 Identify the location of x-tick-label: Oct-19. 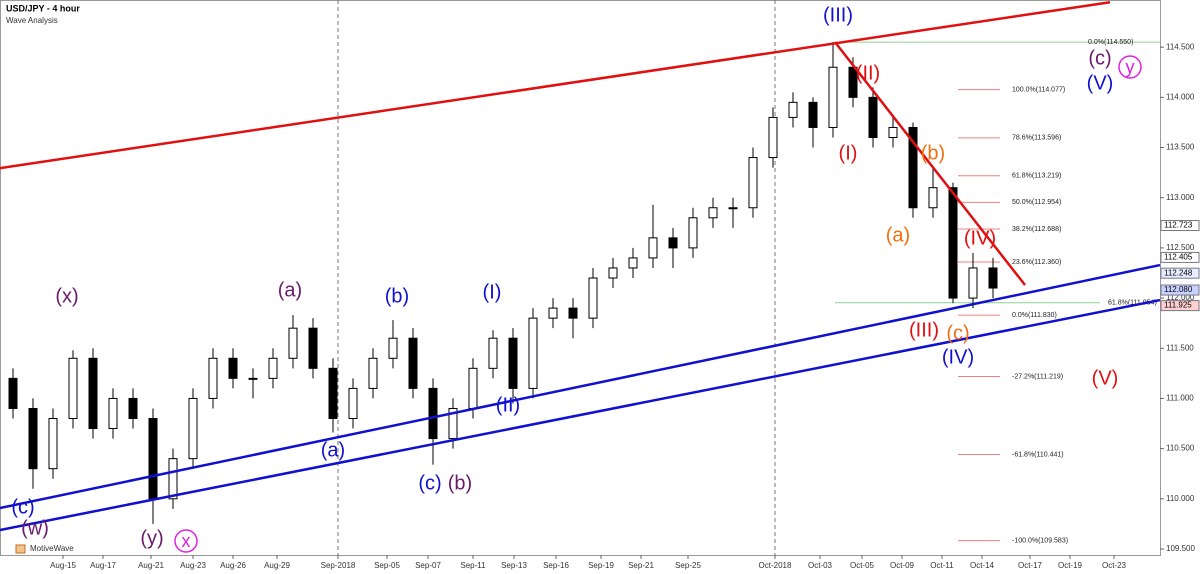
(1070, 565).